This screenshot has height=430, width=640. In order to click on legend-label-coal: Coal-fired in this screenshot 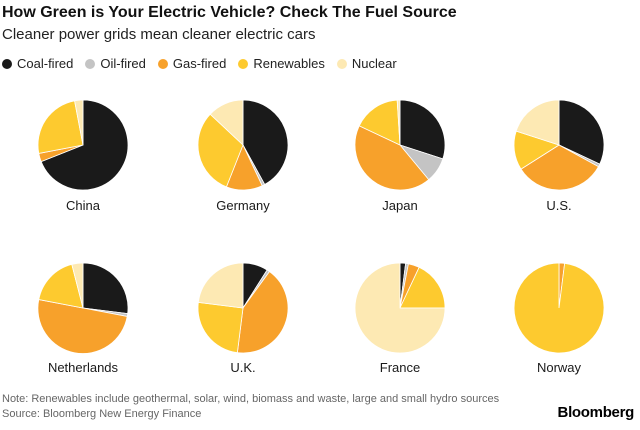, I will do `click(45, 63)`.